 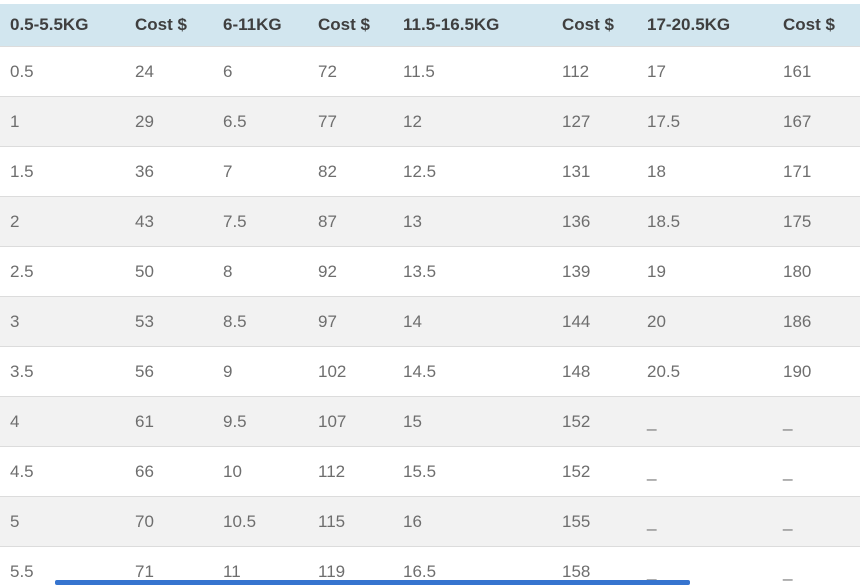 What do you see at coordinates (62, 371) in the screenshot?
I see `table-cell: 3.5` at bounding box center [62, 371].